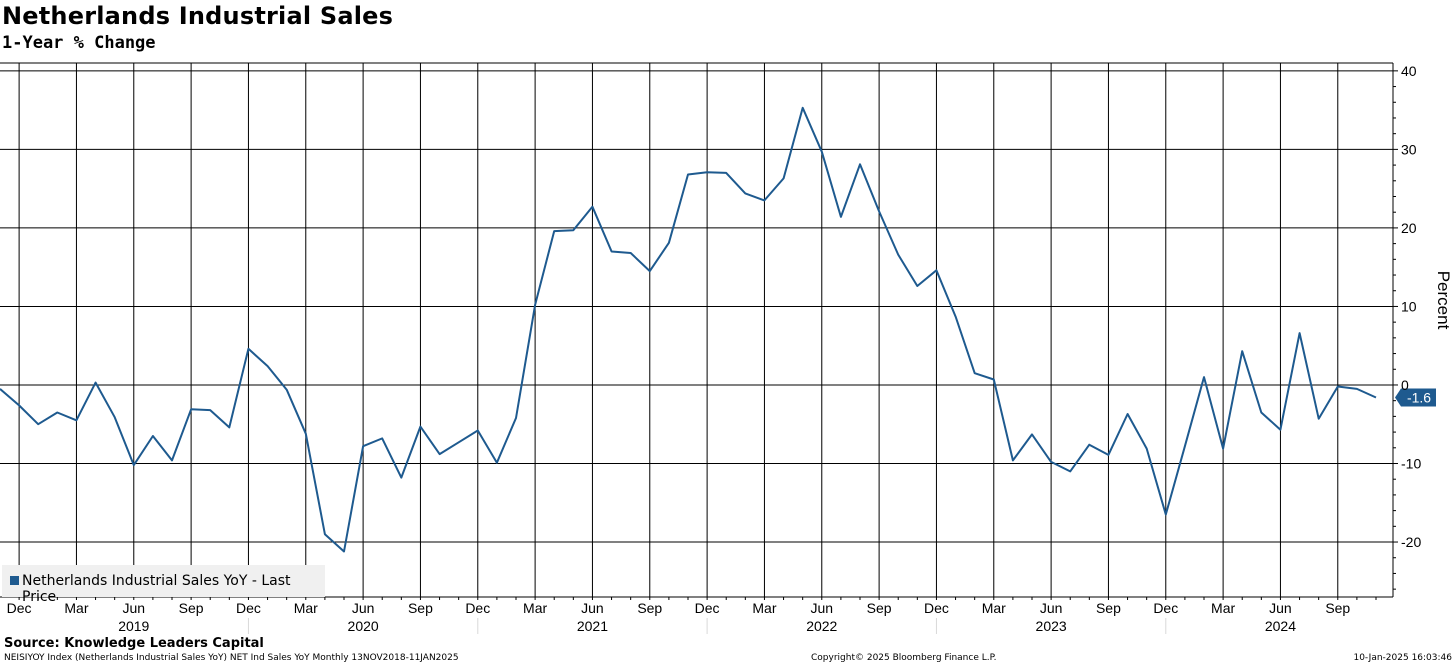  Describe the element at coordinates (592, 626) in the screenshot. I see `x-tick-label-year: 2021` at that location.